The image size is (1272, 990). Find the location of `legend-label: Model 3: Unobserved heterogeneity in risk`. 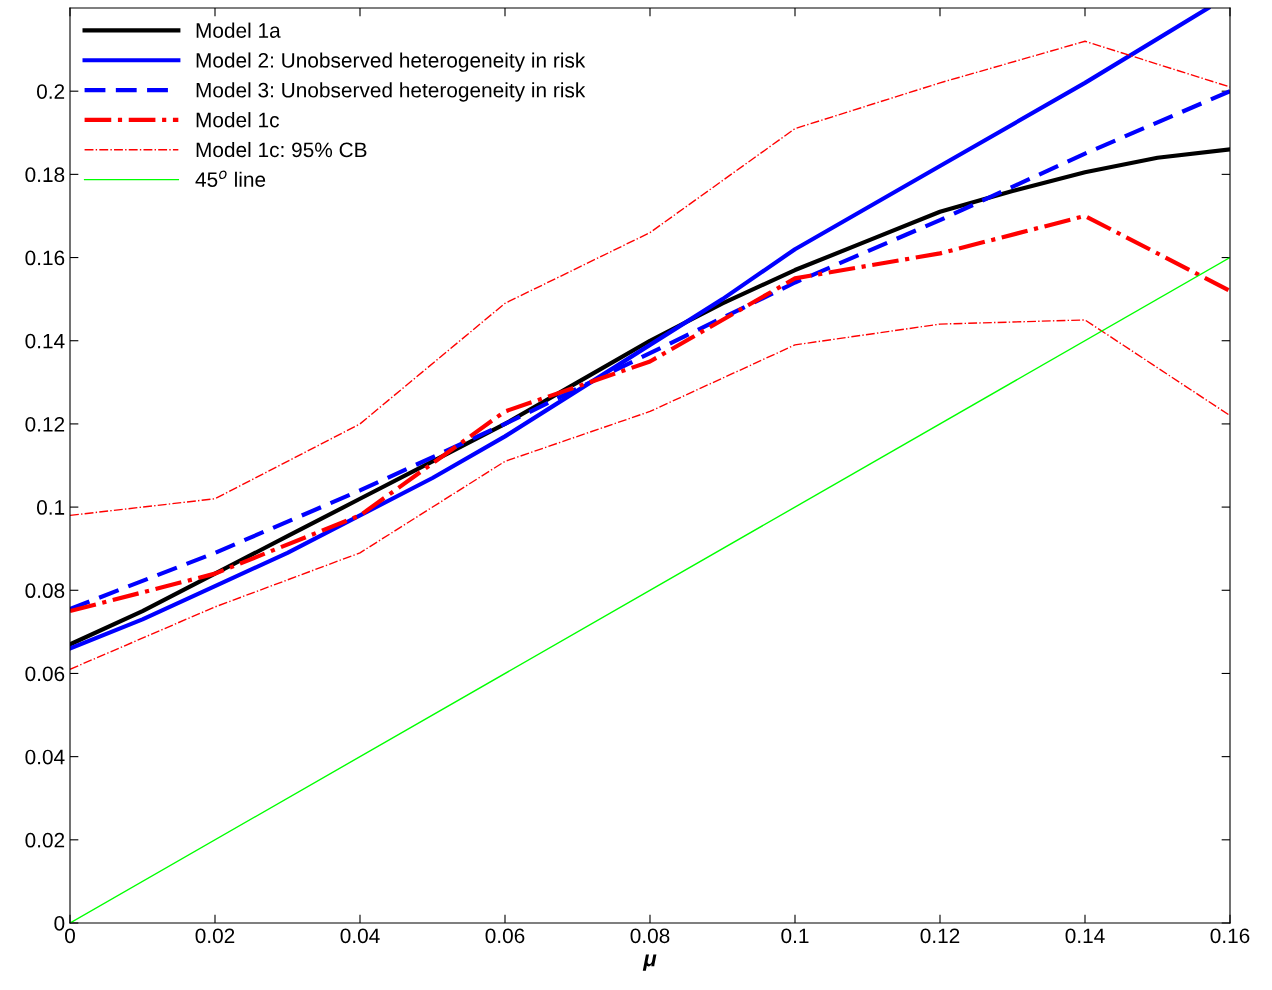

legend-label: Model 3: Unobserved heterogeneity in risk is located at coordinates (391, 92).